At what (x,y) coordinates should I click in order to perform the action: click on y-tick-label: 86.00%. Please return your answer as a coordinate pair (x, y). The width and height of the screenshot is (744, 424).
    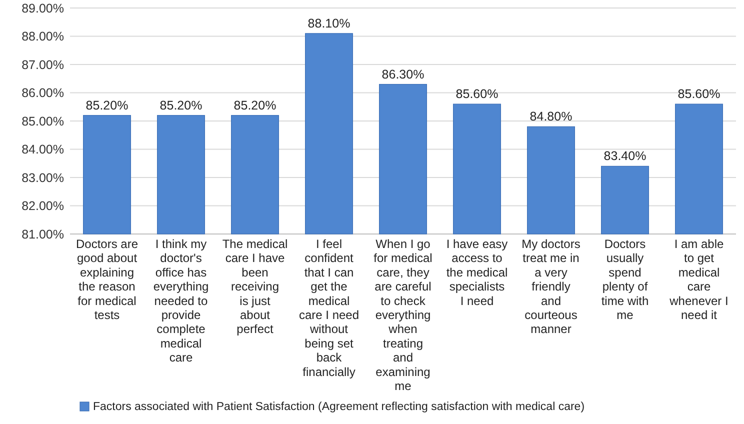
    Looking at the image, I should click on (43, 93).